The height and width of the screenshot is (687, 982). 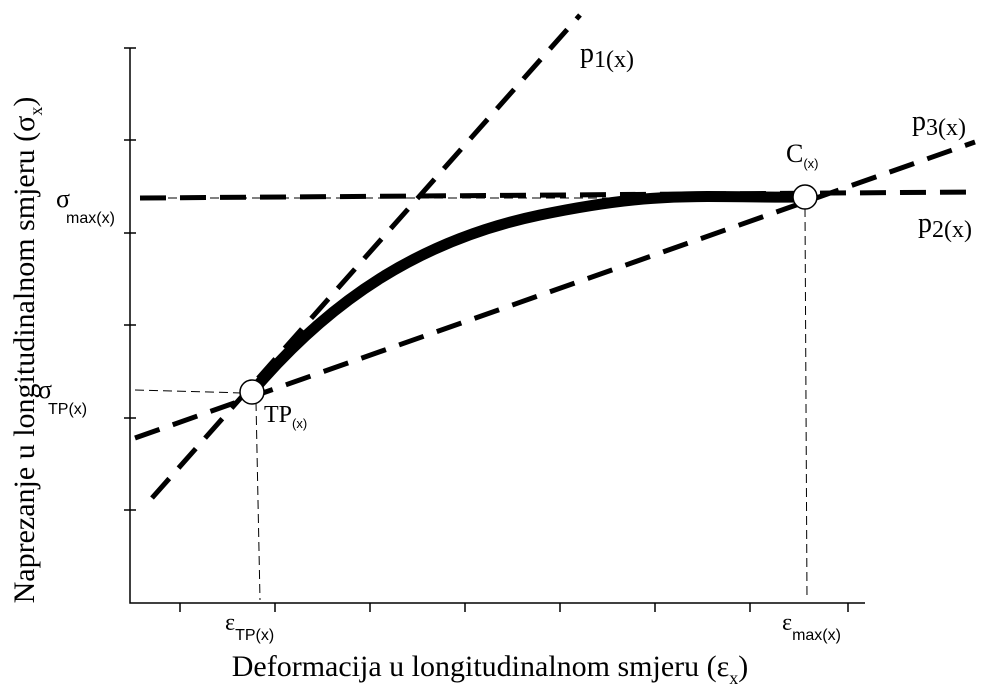 What do you see at coordinates (607, 55) in the screenshot?
I see `p1-label: p1(x)` at bounding box center [607, 55].